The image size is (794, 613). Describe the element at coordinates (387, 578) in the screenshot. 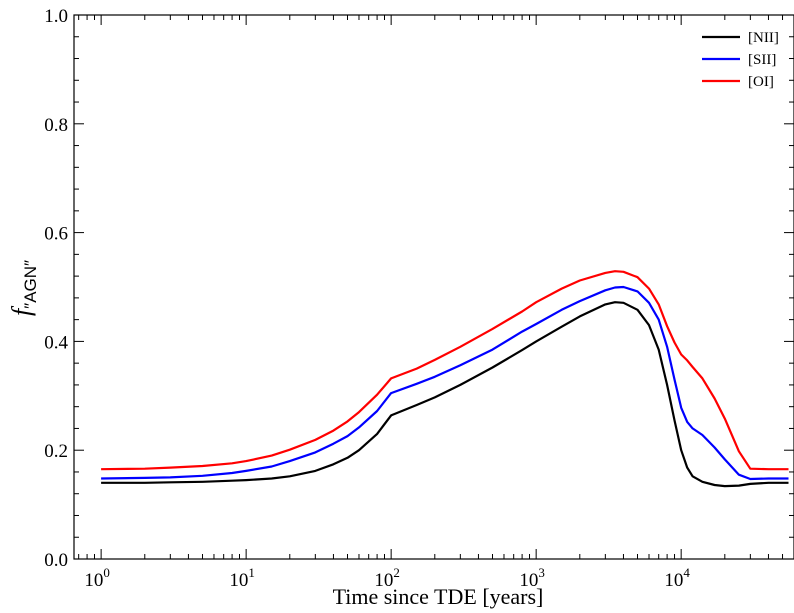

I see `x-tick-label: 10²` at that location.